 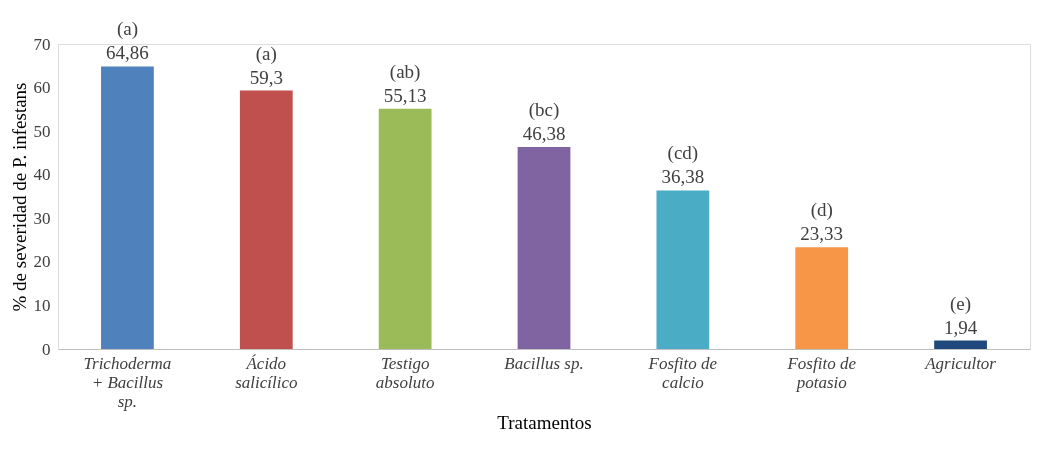 What do you see at coordinates (42, 218) in the screenshot?
I see `y-tick-label: 30` at bounding box center [42, 218].